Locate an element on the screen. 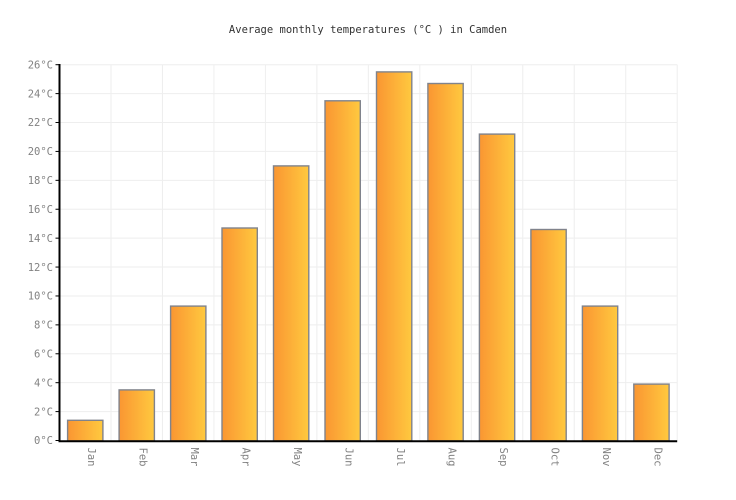  y-tick-label: 14°C is located at coordinates (40, 239).